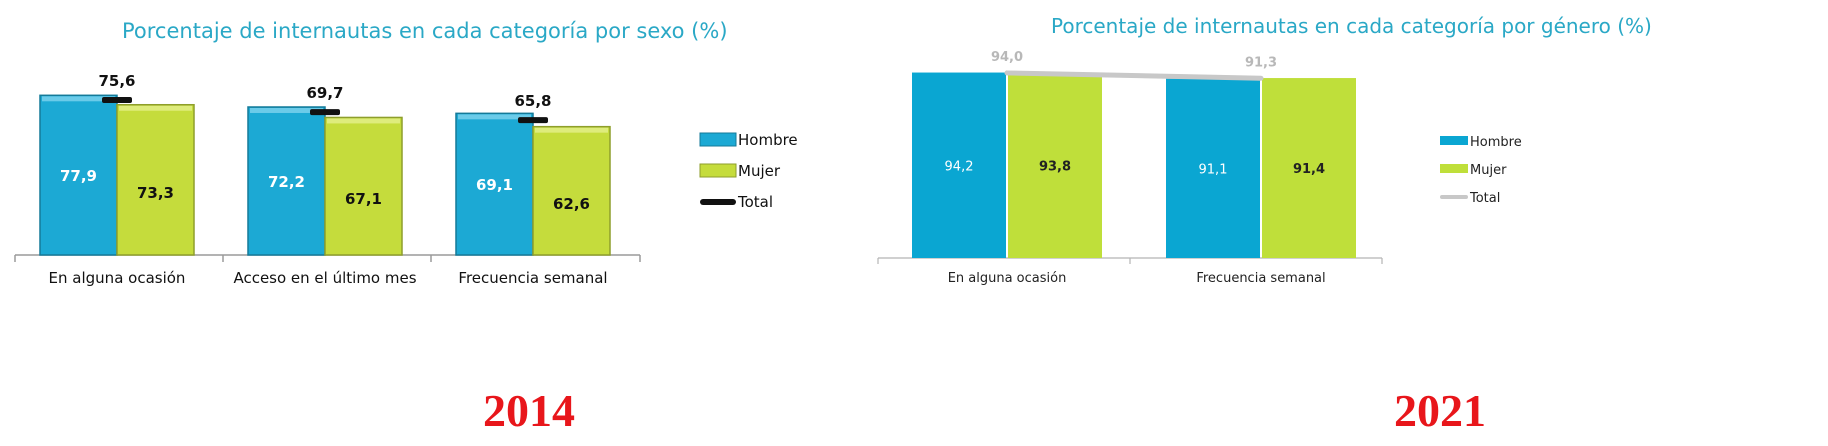 This screenshot has width=1828, height=446. What do you see at coordinates (324, 278) in the screenshot?
I see `x-tick-label: Acceso en el último mes` at bounding box center [324, 278].